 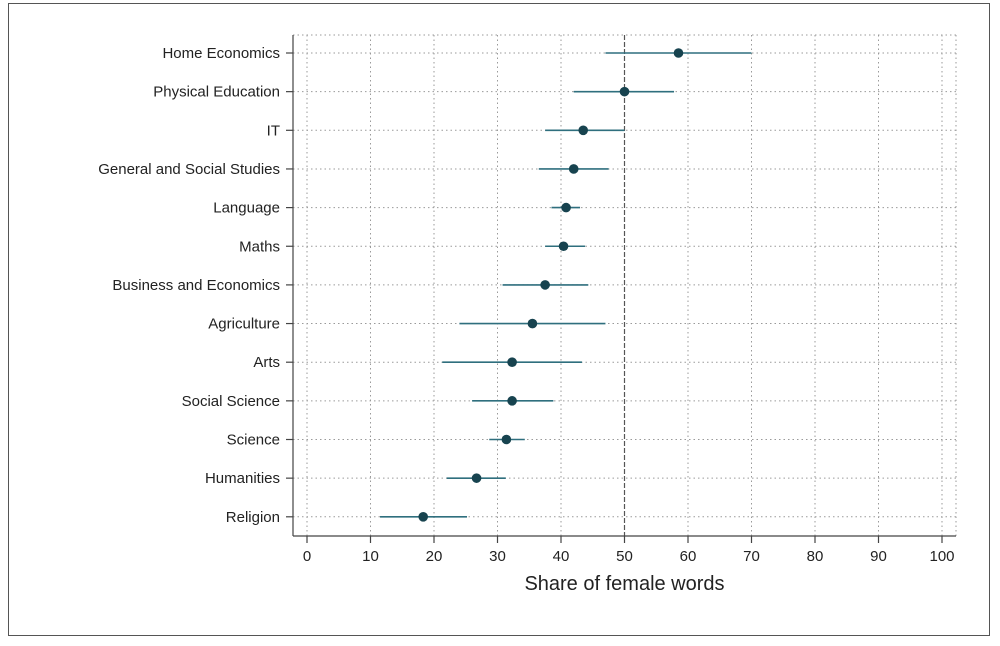 I want to click on y-tick-label: Religion, so click(x=253, y=517).